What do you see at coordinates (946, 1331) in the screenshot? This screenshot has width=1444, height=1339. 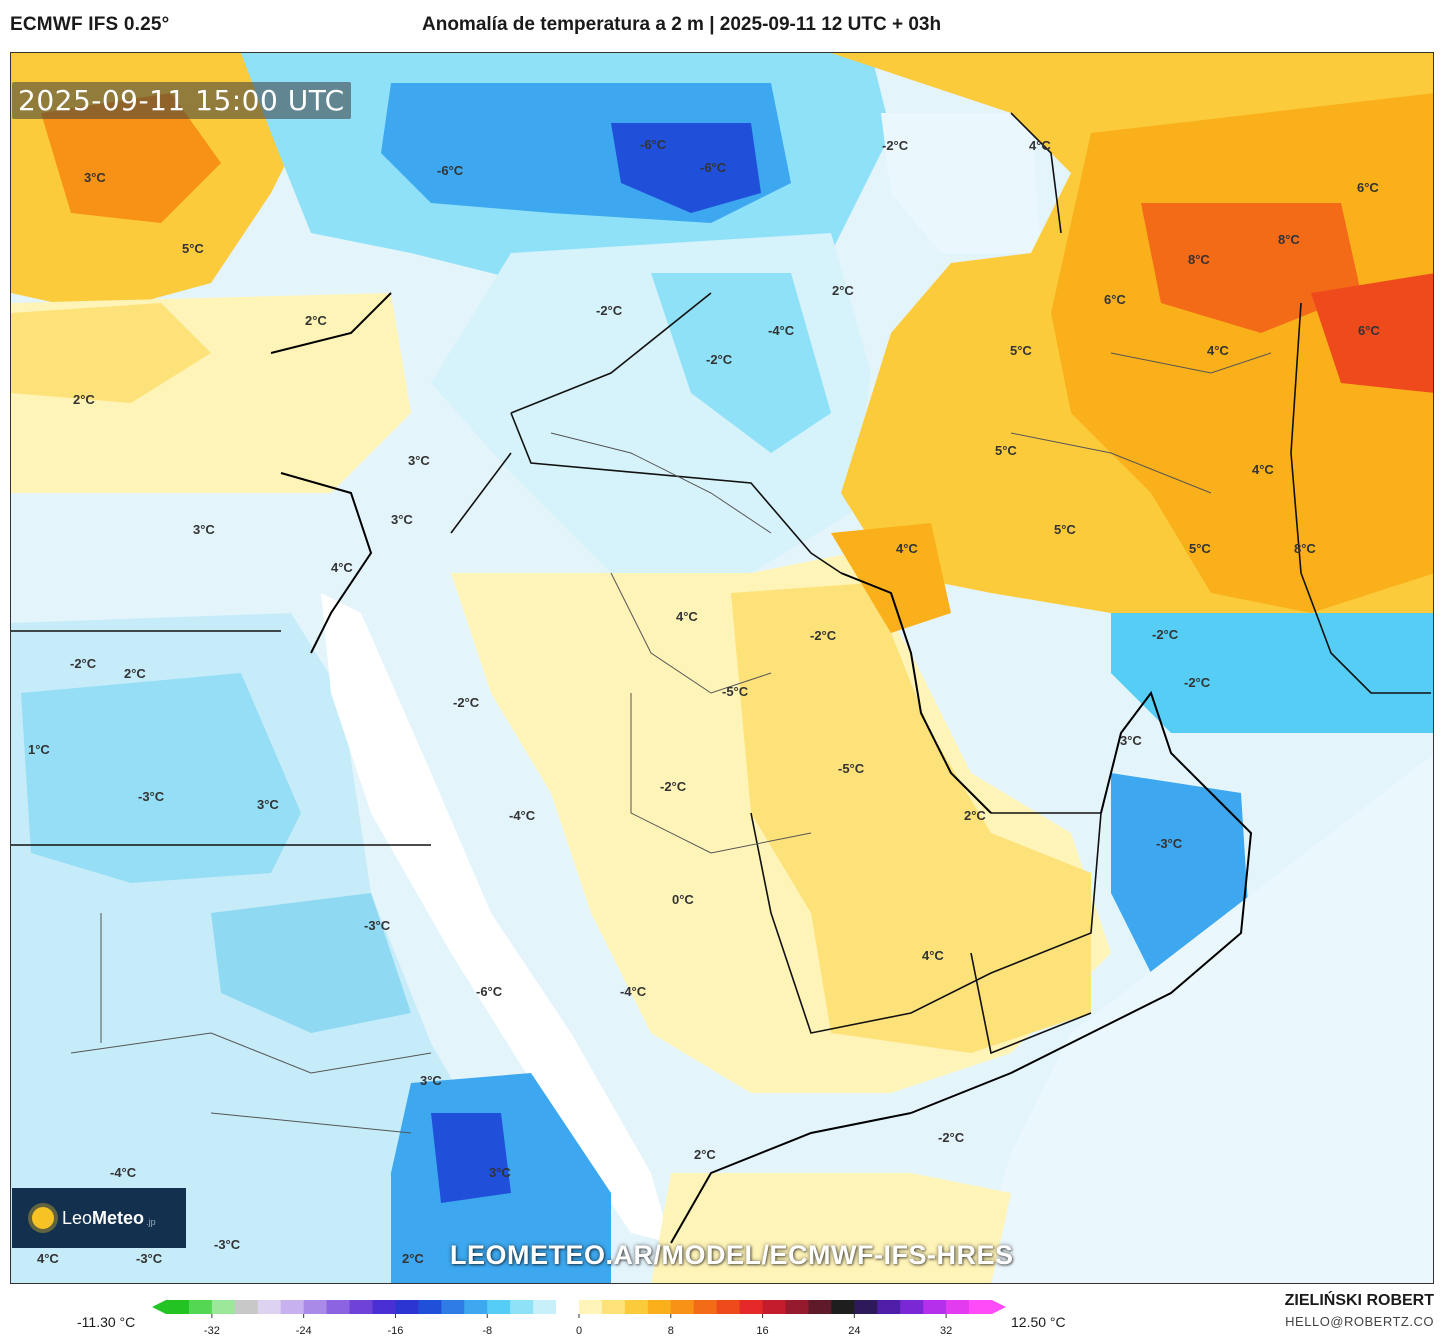 I see `colorbar-tick-label: 32` at bounding box center [946, 1331].